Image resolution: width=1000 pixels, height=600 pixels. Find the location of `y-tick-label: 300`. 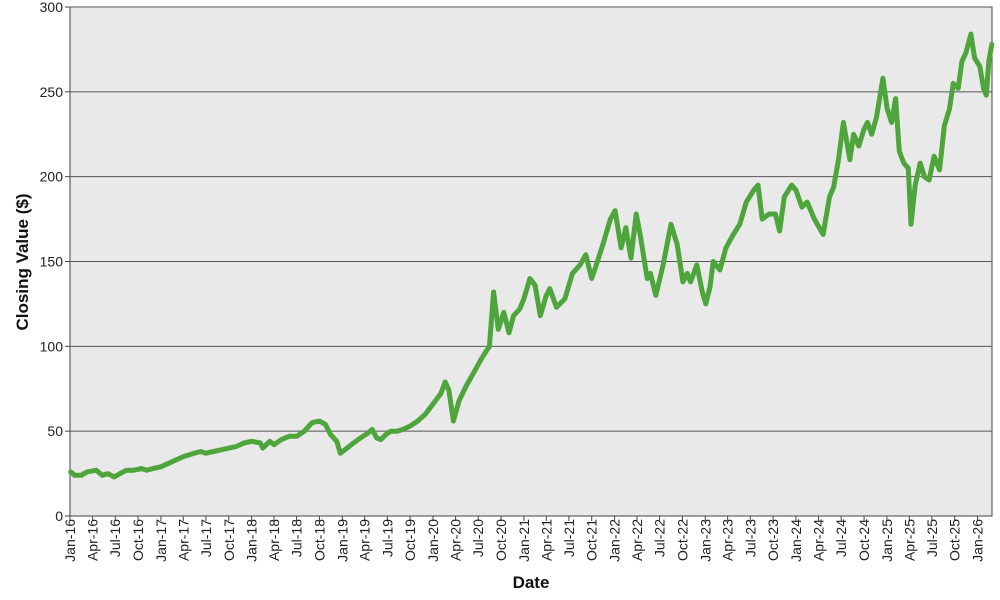

y-tick-label: 300 is located at coordinates (52, 7).